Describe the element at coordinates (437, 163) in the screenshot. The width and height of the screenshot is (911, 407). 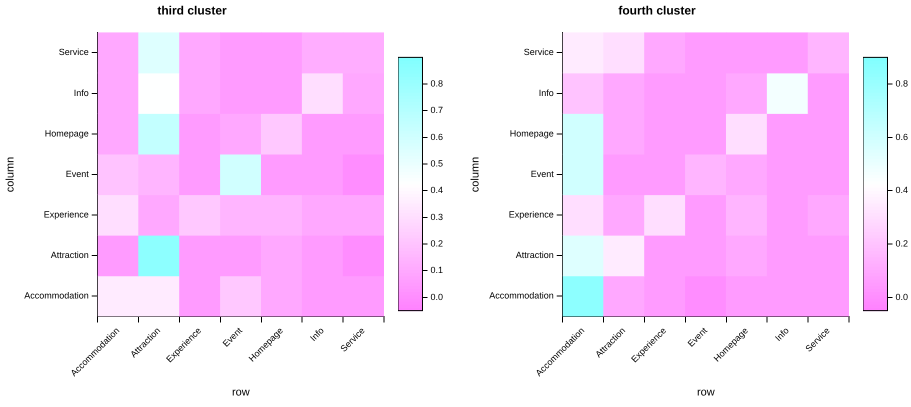
I see `color-bar-label: 0.5` at that location.